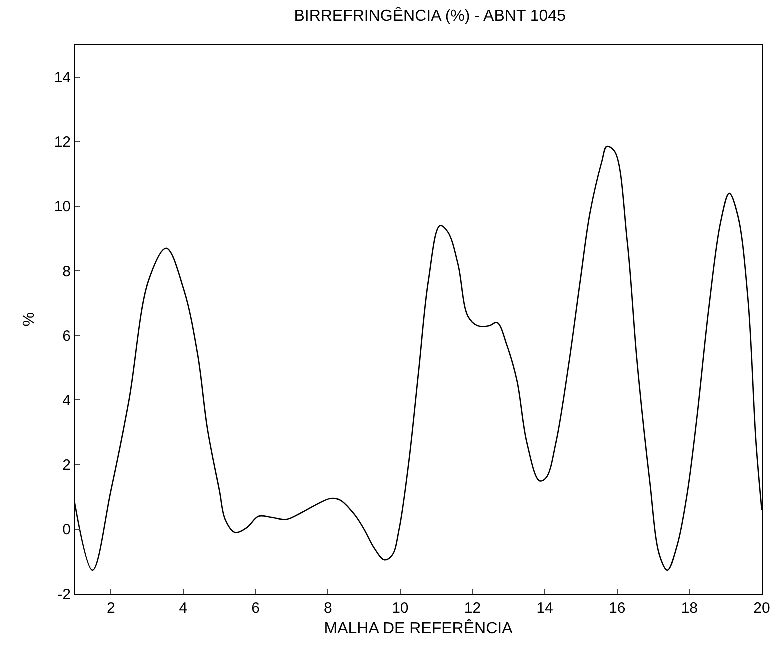  Describe the element at coordinates (66, 530) in the screenshot. I see `y-tick-label: 0` at that location.